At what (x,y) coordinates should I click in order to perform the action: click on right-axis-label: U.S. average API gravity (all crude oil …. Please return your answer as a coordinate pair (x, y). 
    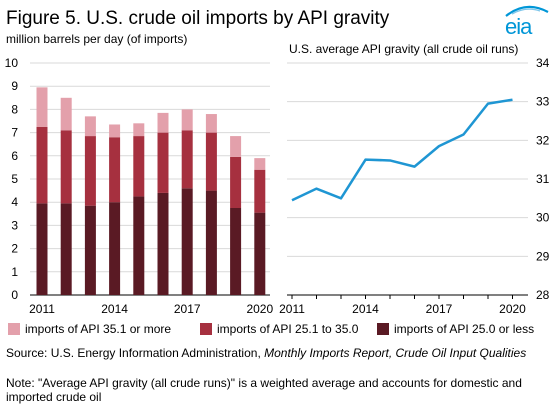
    Looking at the image, I should click on (404, 49).